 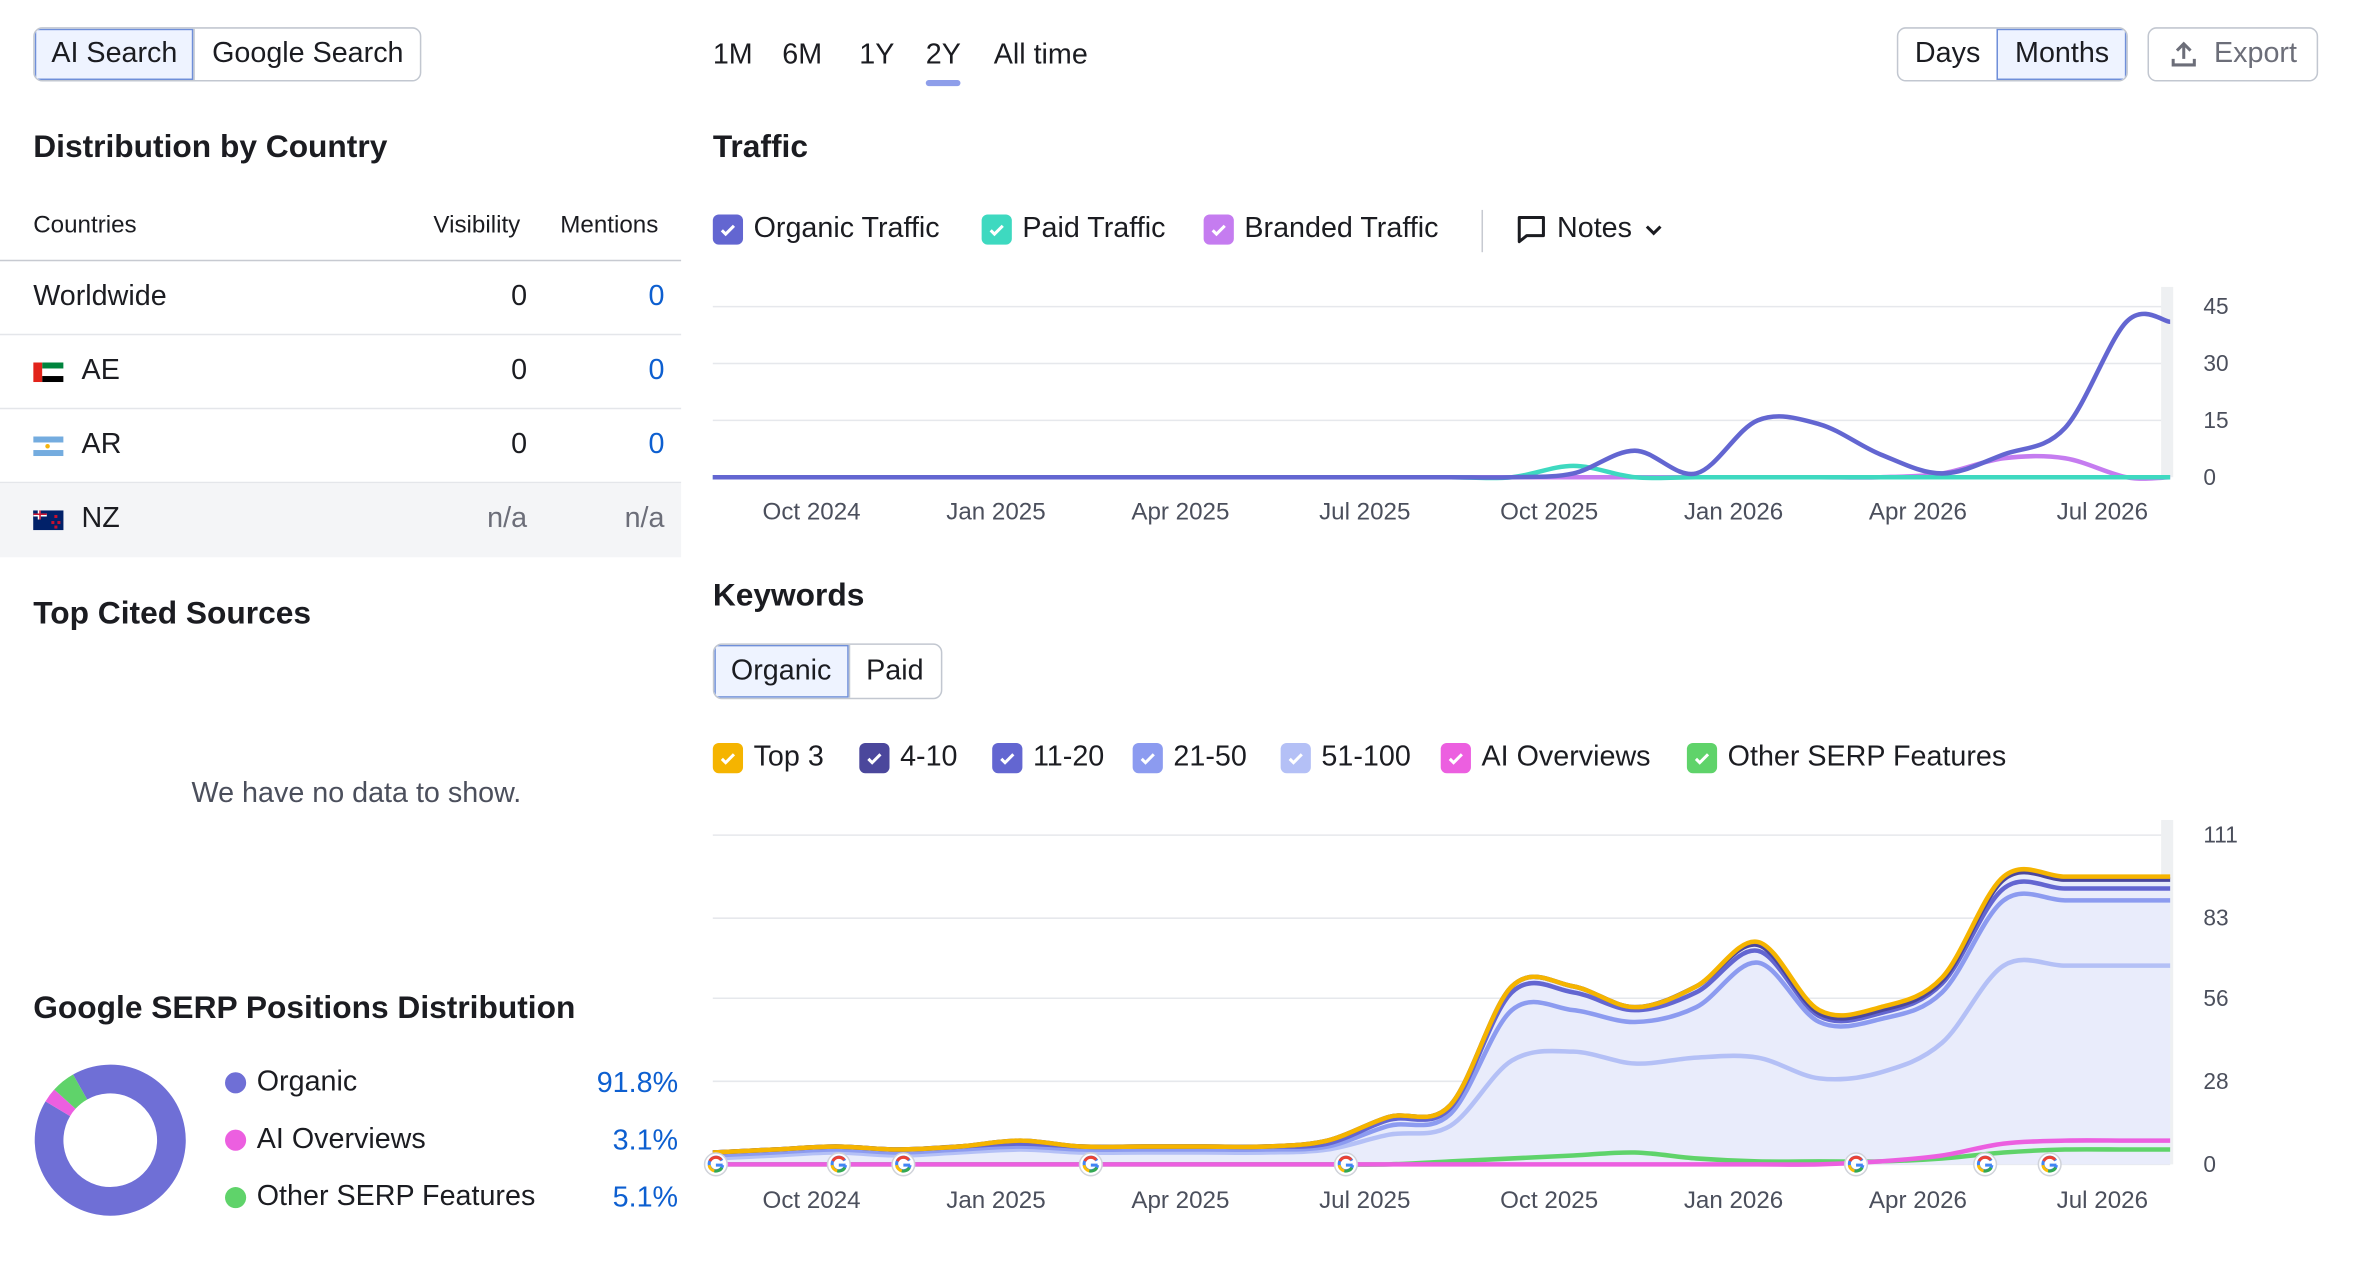 I want to click on months-tab: Months, so click(x=2061, y=54).